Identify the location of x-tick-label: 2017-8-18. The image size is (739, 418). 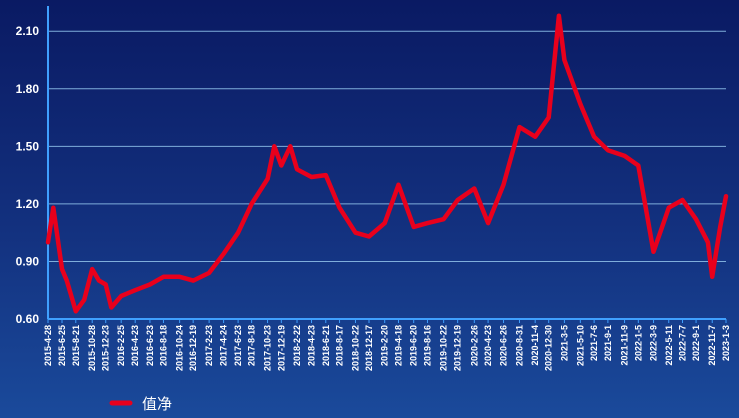
(252, 345).